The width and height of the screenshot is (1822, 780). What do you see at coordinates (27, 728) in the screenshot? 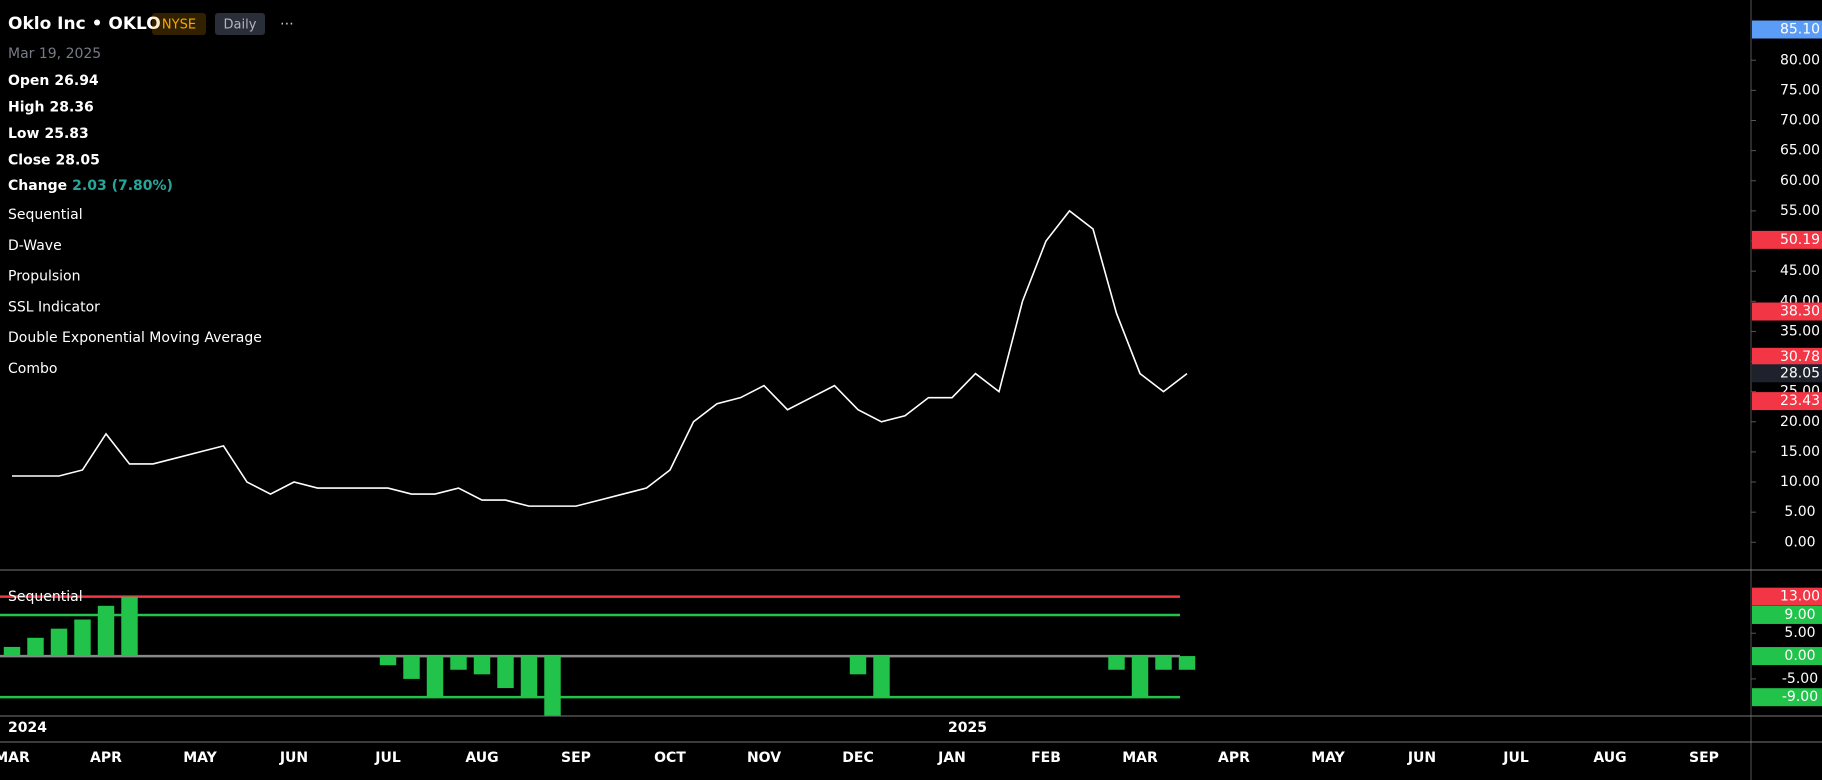
I see `year-label: 2024` at bounding box center [27, 728].